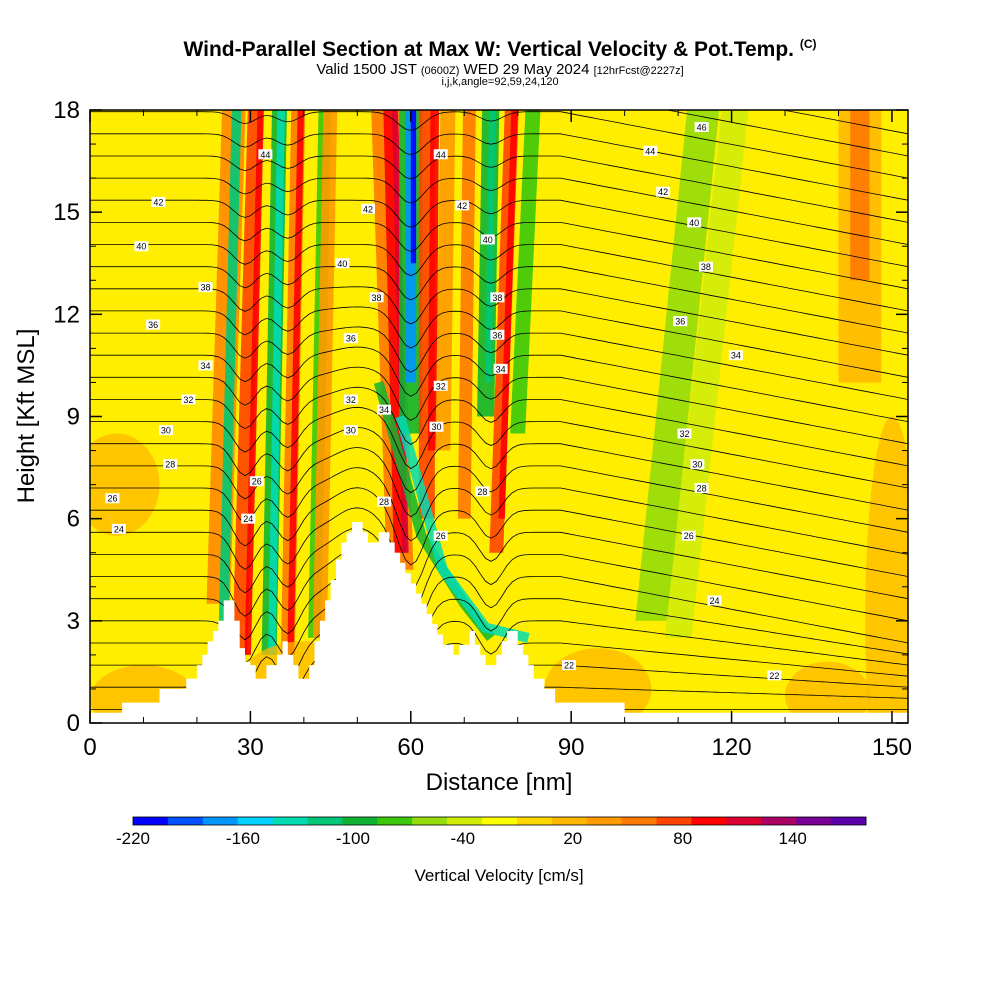 This screenshot has height=1000, width=1000. I want to click on x-tick-label: 0, so click(89, 747).